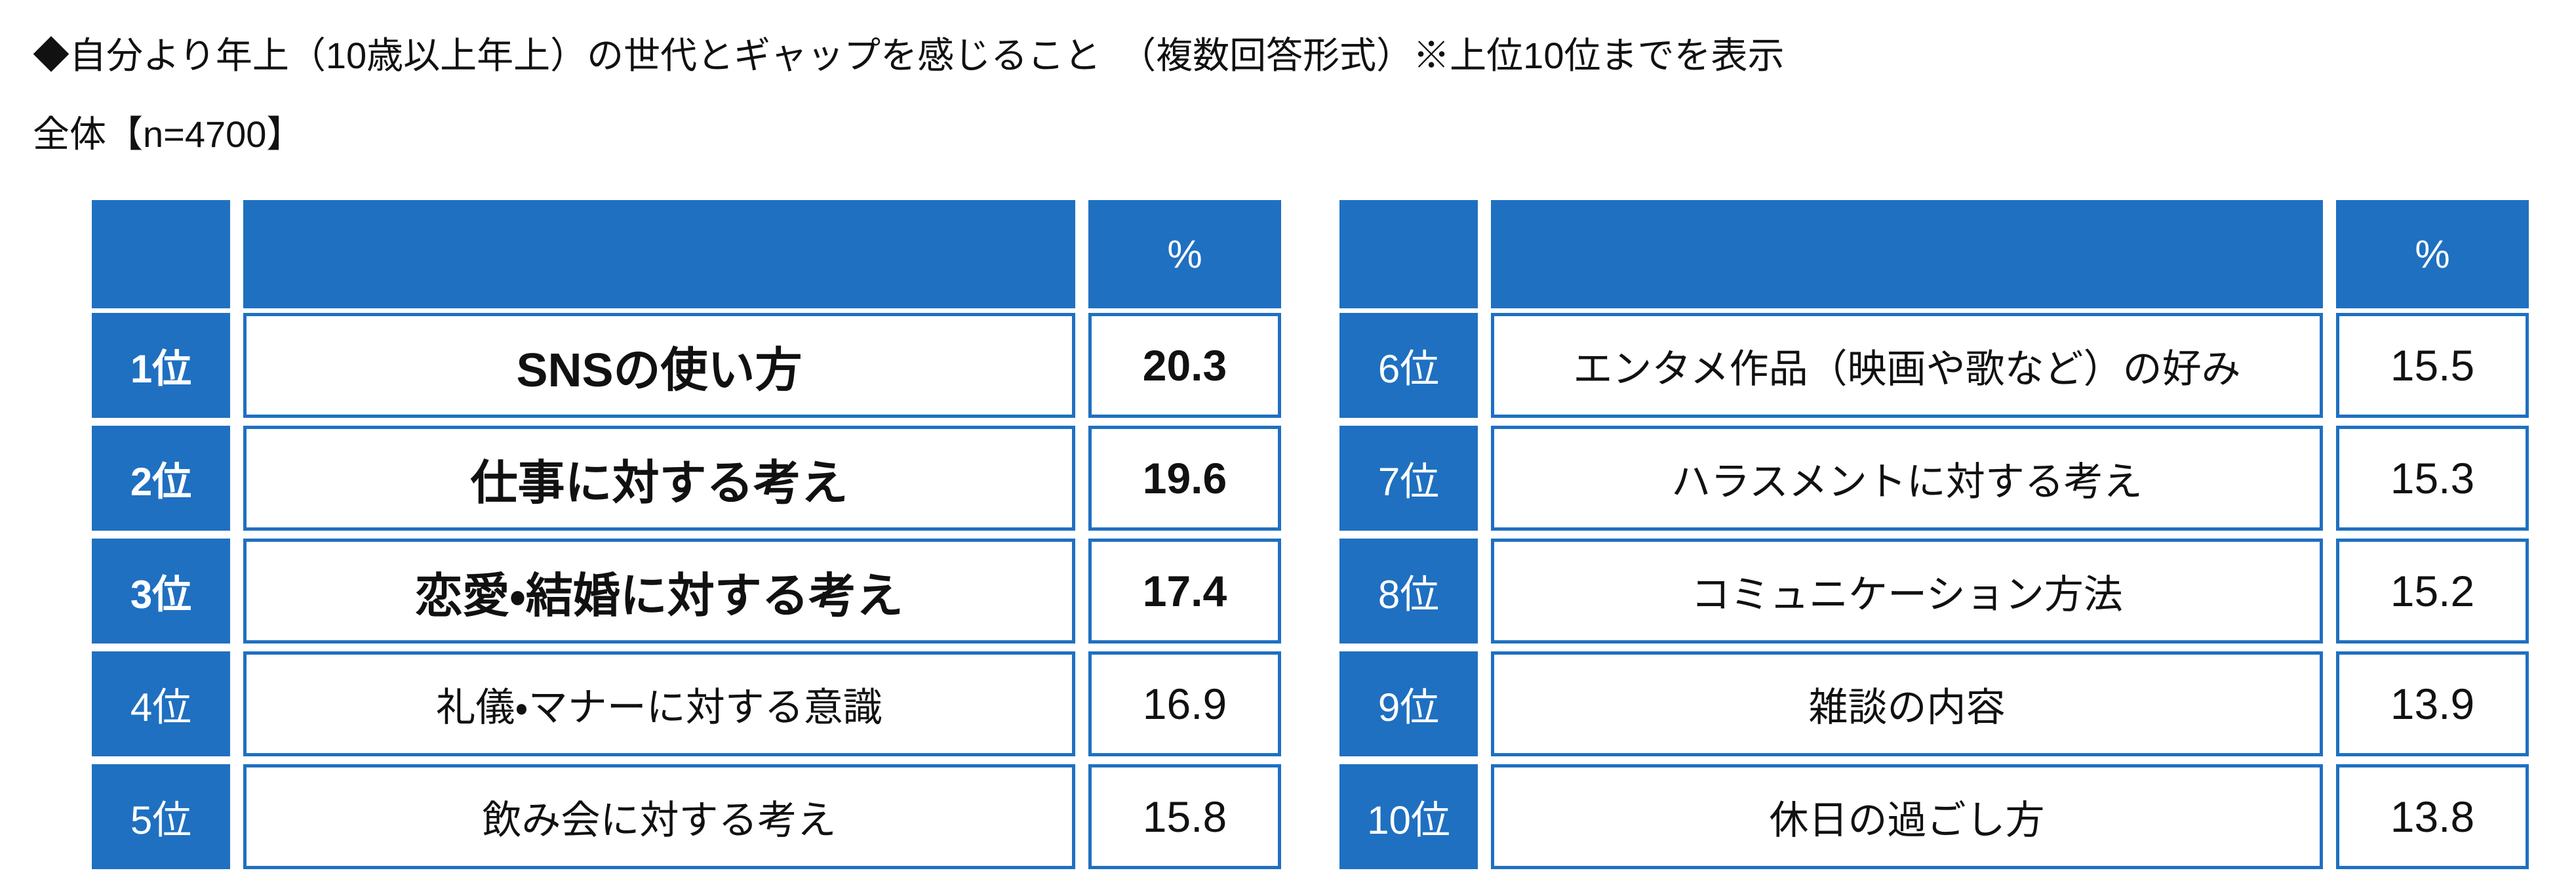 Image resolution: width=2576 pixels, height=879 pixels. Describe the element at coordinates (161, 816) in the screenshot. I see `rank: 5位` at that location.